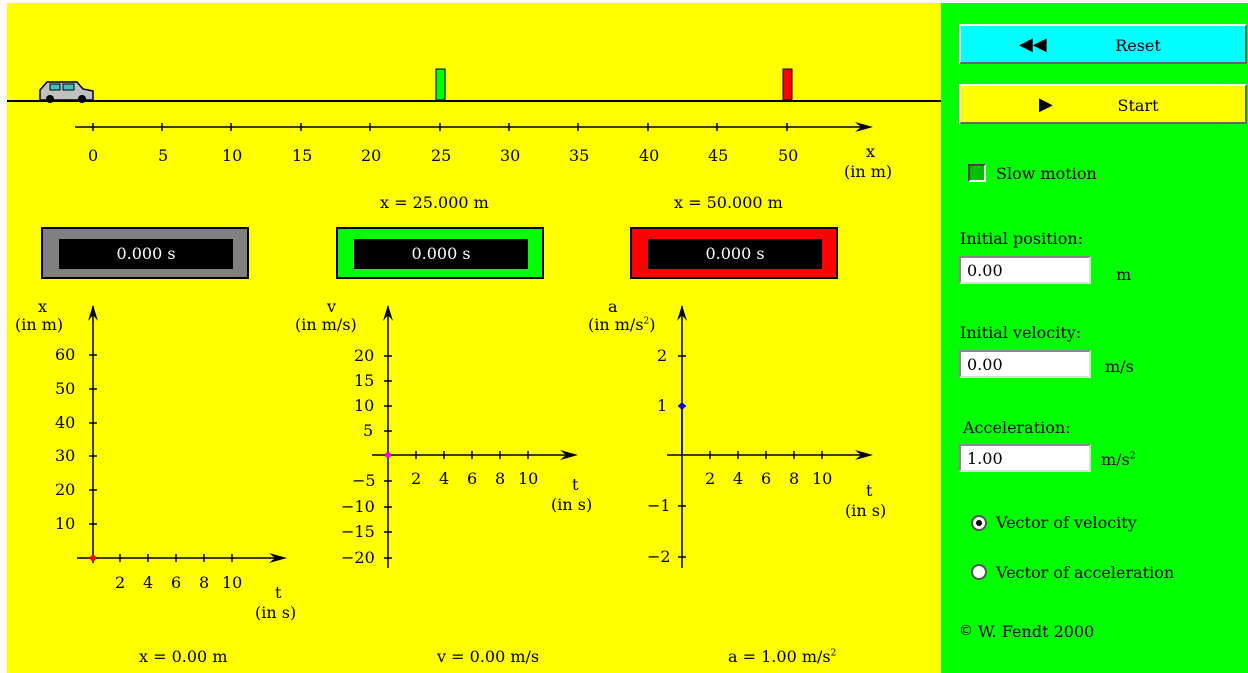  I want to click on graph-v-xlabel: t, so click(575, 484).